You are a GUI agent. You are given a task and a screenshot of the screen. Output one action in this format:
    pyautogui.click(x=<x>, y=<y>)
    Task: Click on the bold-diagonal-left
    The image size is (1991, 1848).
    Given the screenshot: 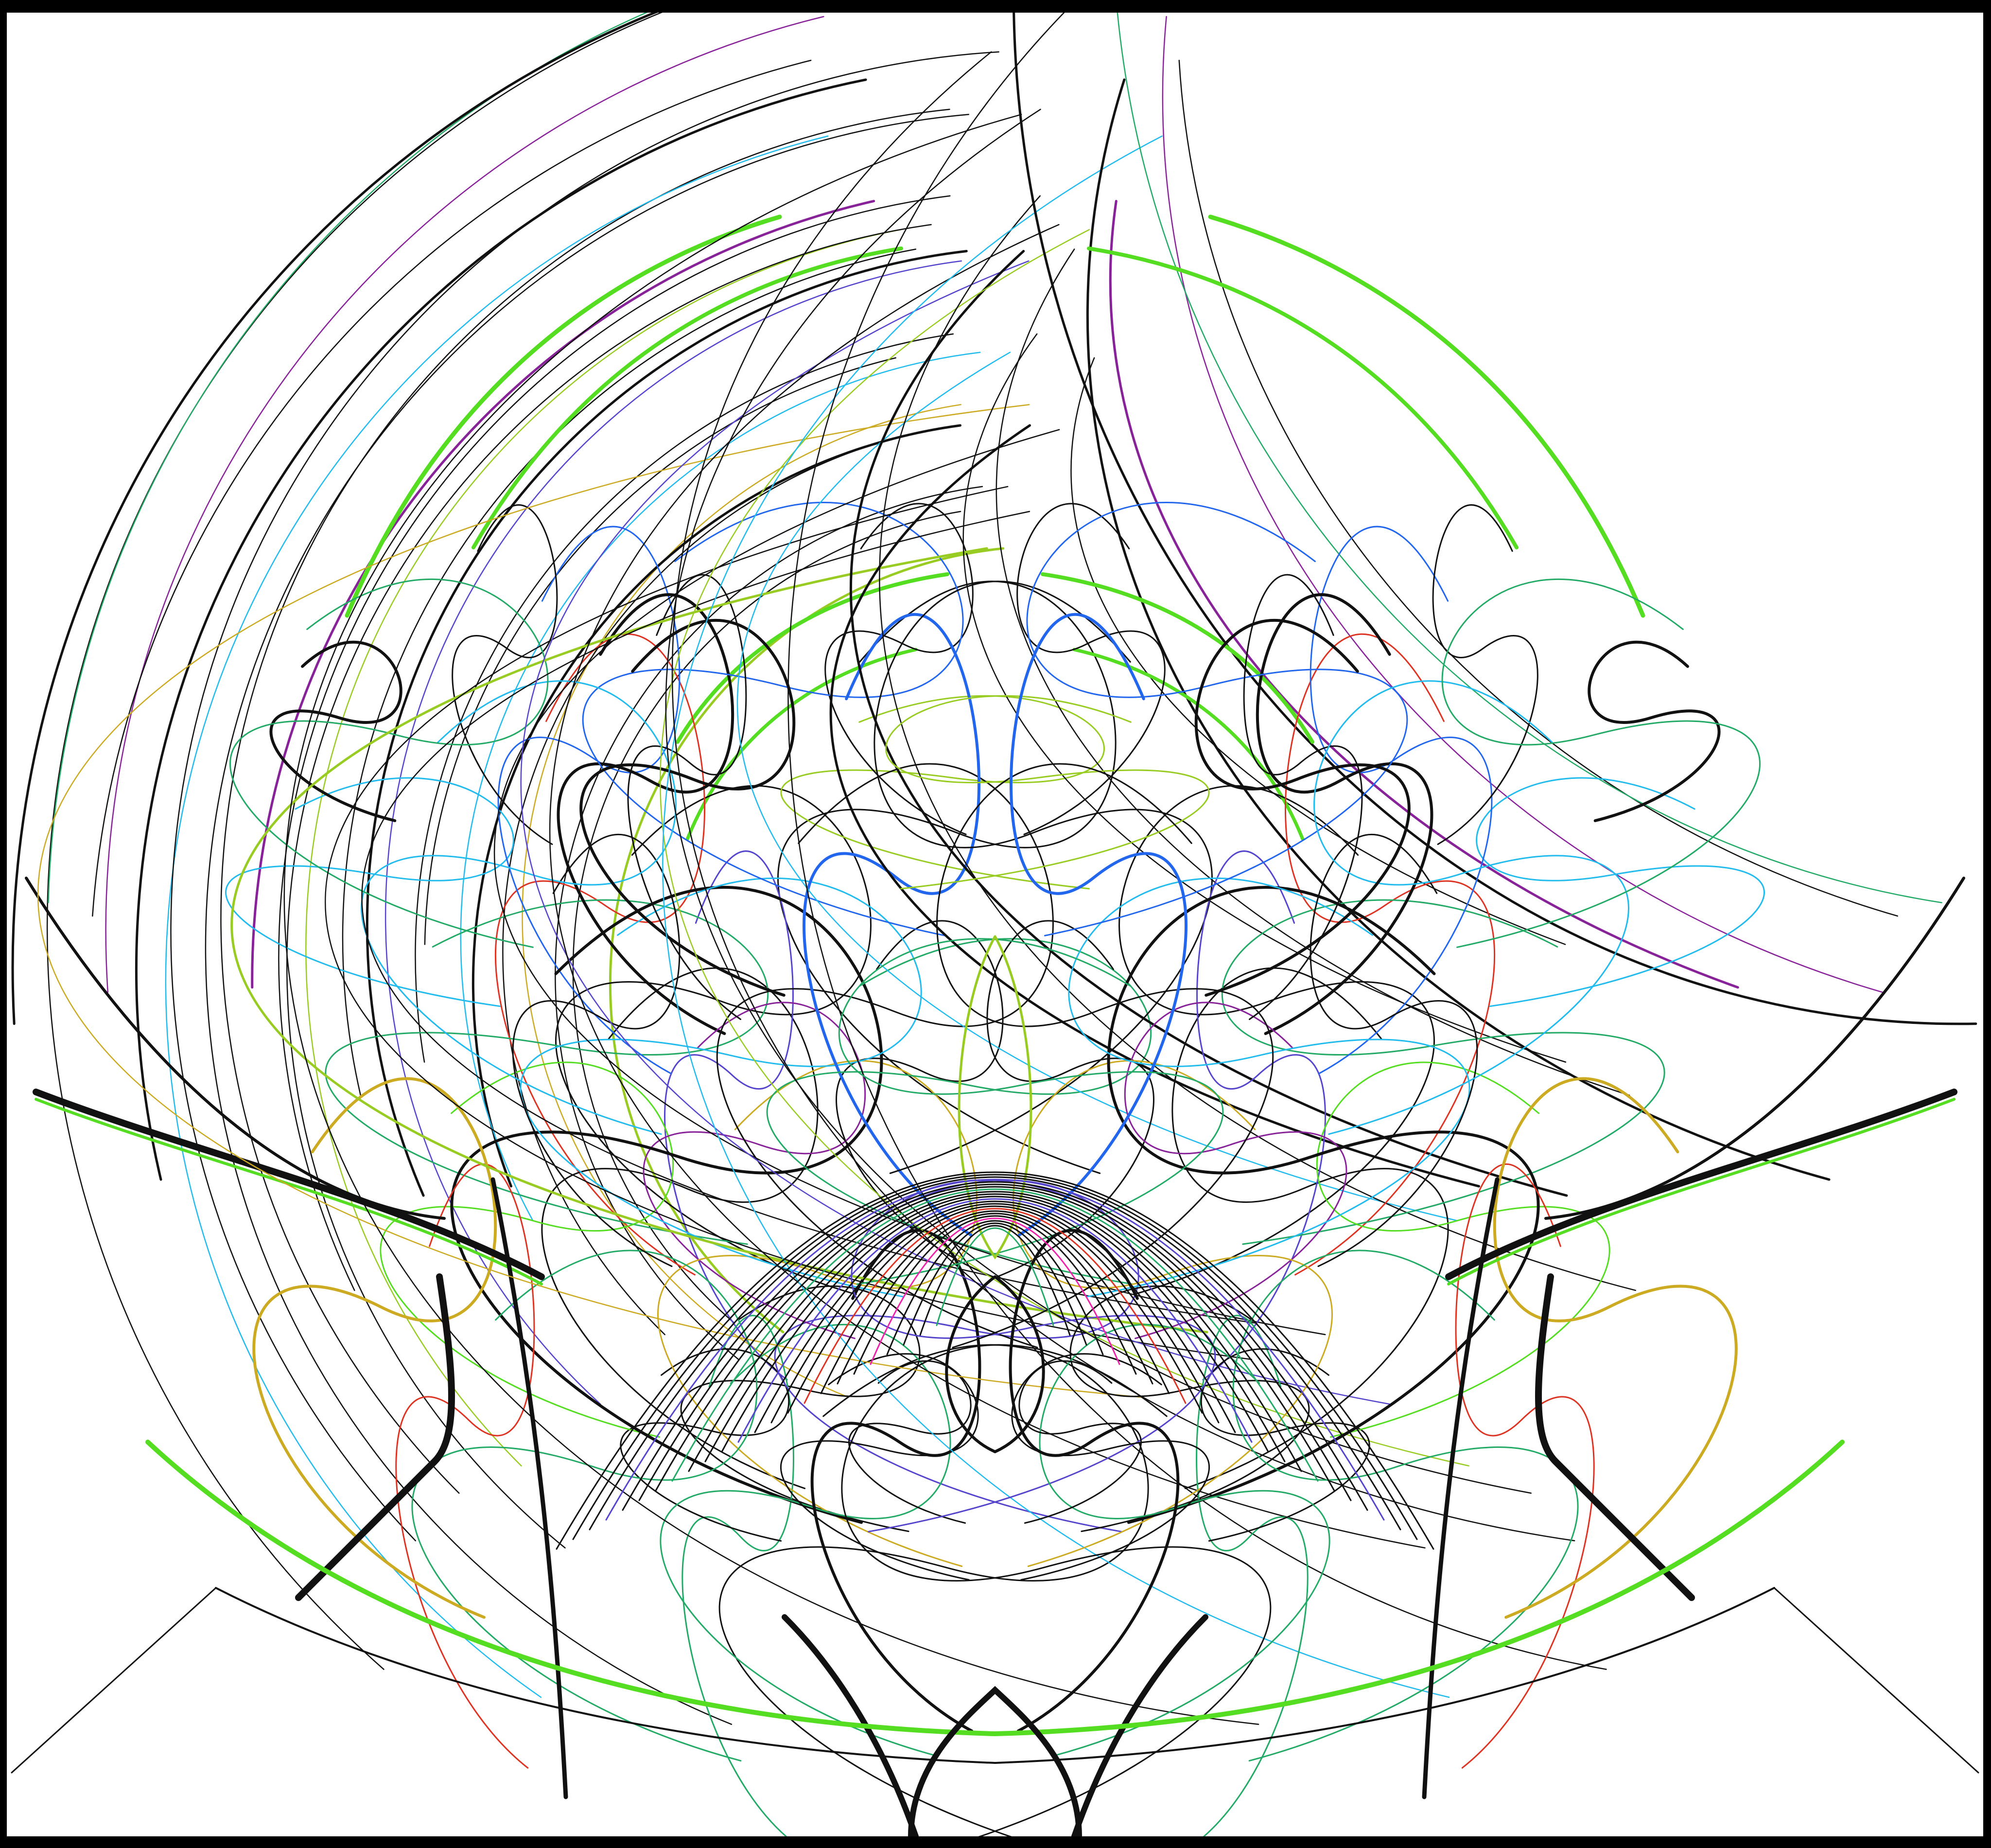 What is the action you would take?
    pyautogui.click(x=289, y=1184)
    